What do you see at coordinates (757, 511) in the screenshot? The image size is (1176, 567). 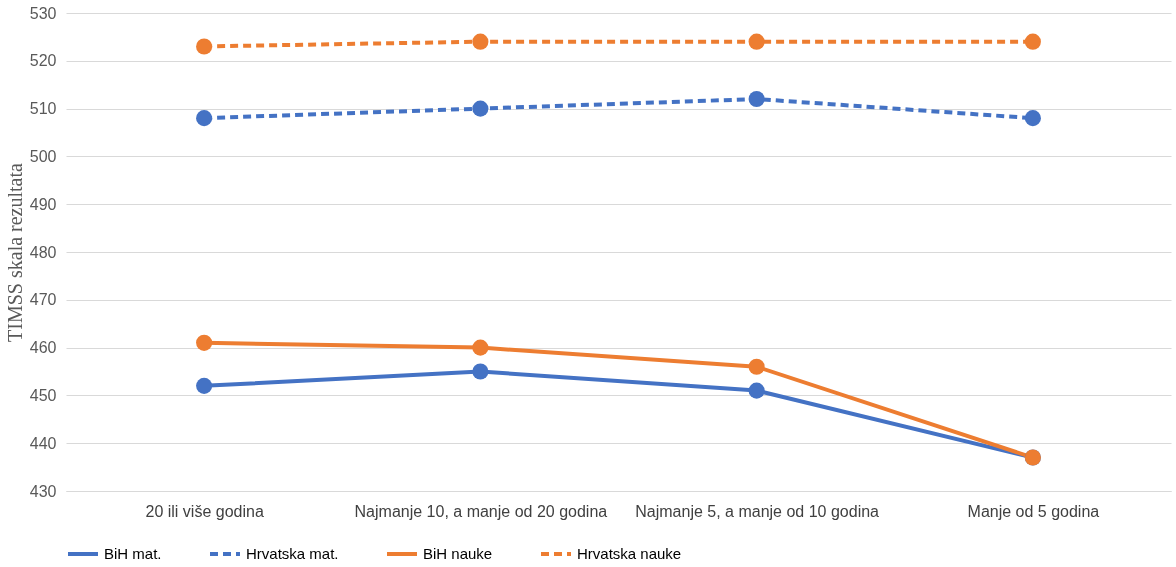 I see `x-tick-label: Najmanje 5, a manje od 10 godina` at bounding box center [757, 511].